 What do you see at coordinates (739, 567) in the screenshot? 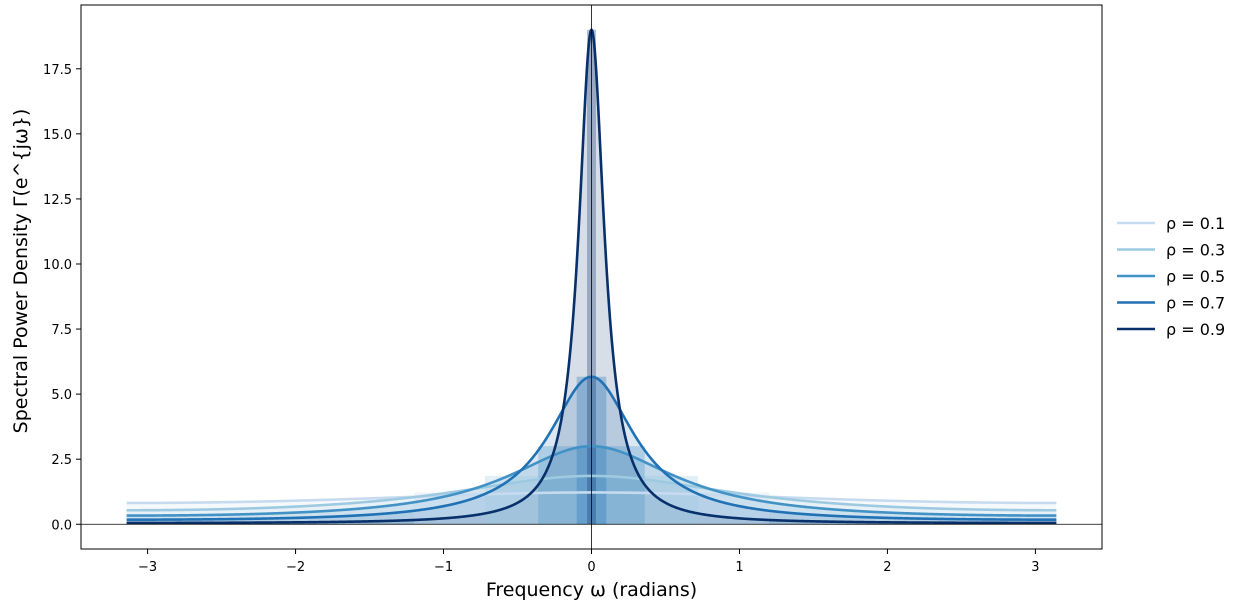
I see `x-tick-label: 1` at bounding box center [739, 567].